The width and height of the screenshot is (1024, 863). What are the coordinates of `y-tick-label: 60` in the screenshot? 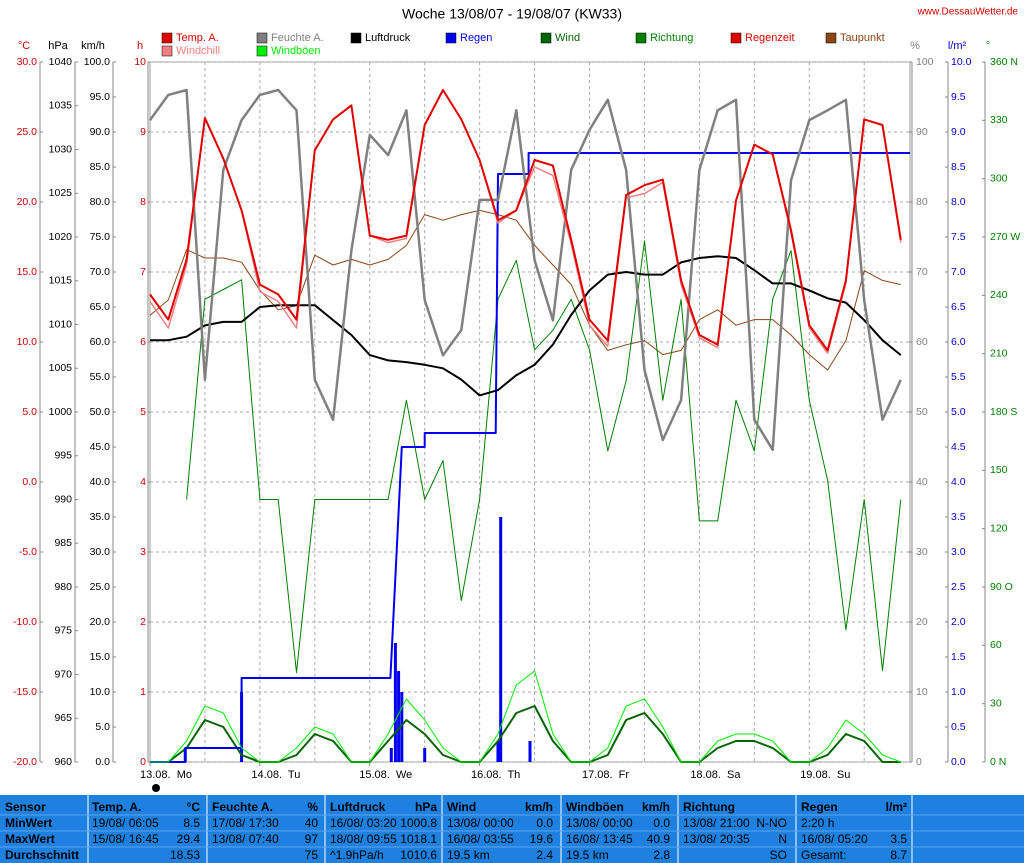 It's located at (922, 342).